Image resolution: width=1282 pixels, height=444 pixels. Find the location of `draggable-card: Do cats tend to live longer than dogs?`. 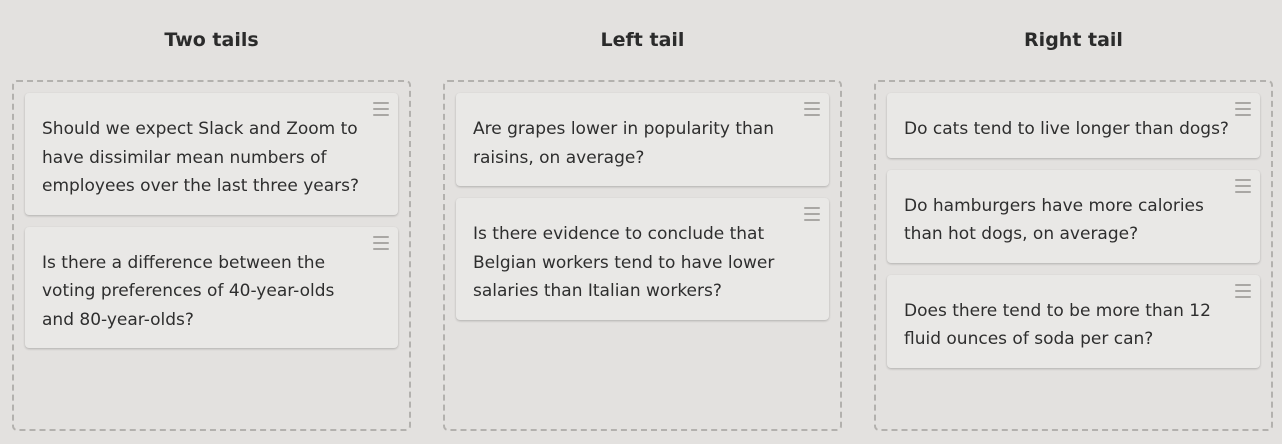

draggable-card: Do cats tend to live longer than dogs? is located at coordinates (1073, 125).